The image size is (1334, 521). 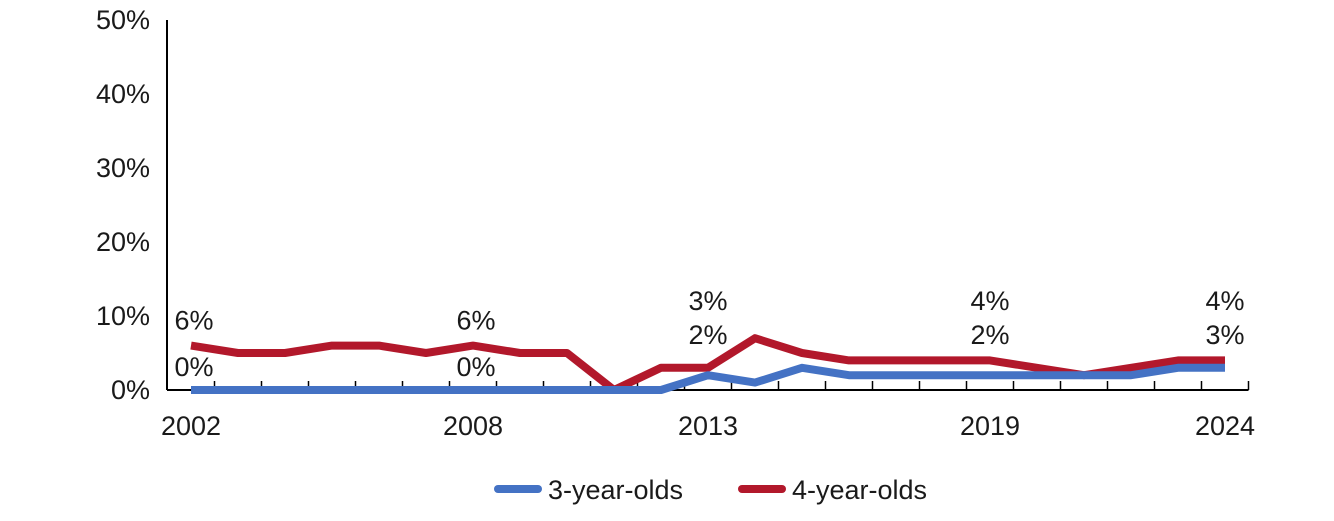 What do you see at coordinates (859, 490) in the screenshot?
I see `legend-label: 4-year-olds` at bounding box center [859, 490].